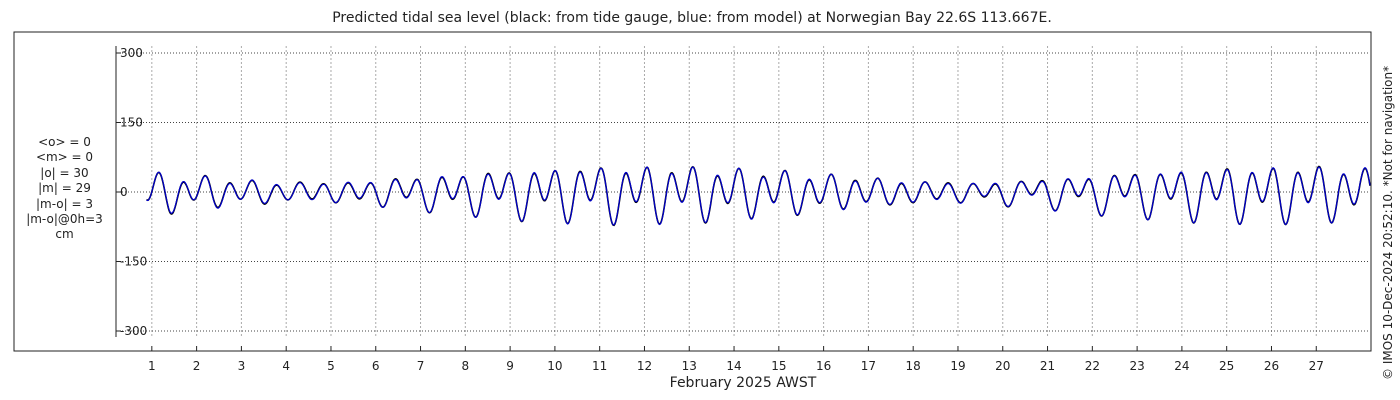 This screenshot has height=400, width=1400. Describe the element at coordinates (331, 366) in the screenshot. I see `x-tick-label: 5` at that location.